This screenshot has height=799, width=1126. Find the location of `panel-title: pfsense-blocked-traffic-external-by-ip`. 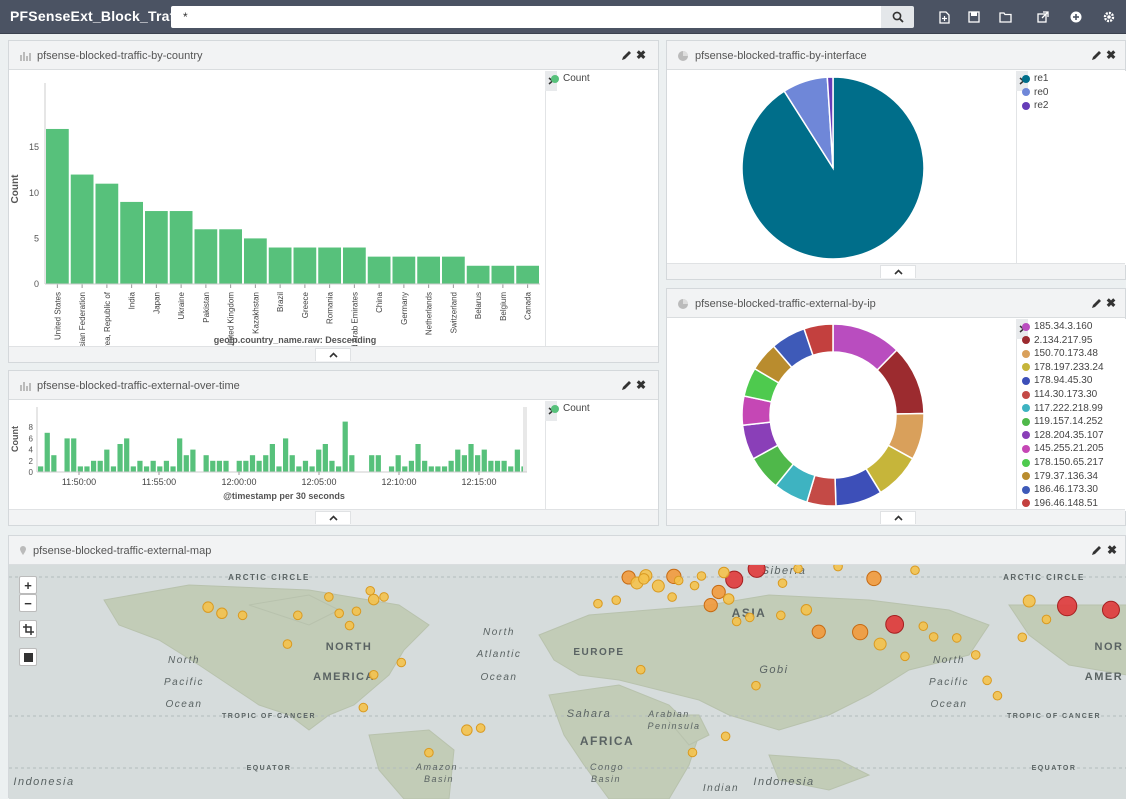

panel-title: pfsense-blocked-traffic-external-by-ip is located at coordinates (785, 304).